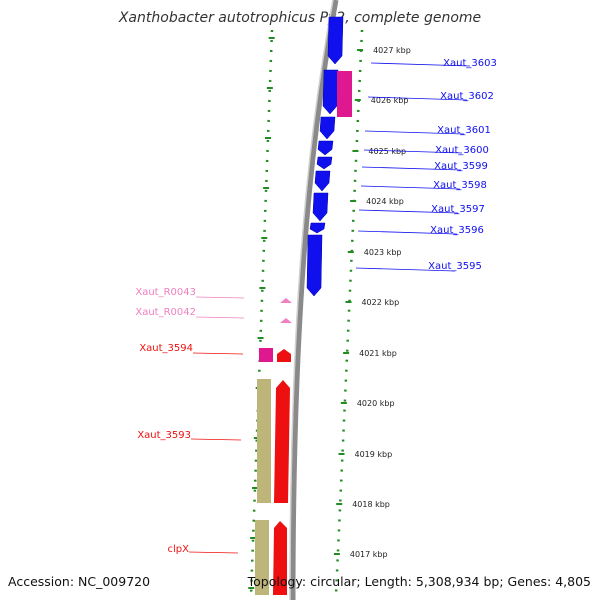  What do you see at coordinates (179, 549) in the screenshot?
I see `gene-label: clpX` at bounding box center [179, 549].